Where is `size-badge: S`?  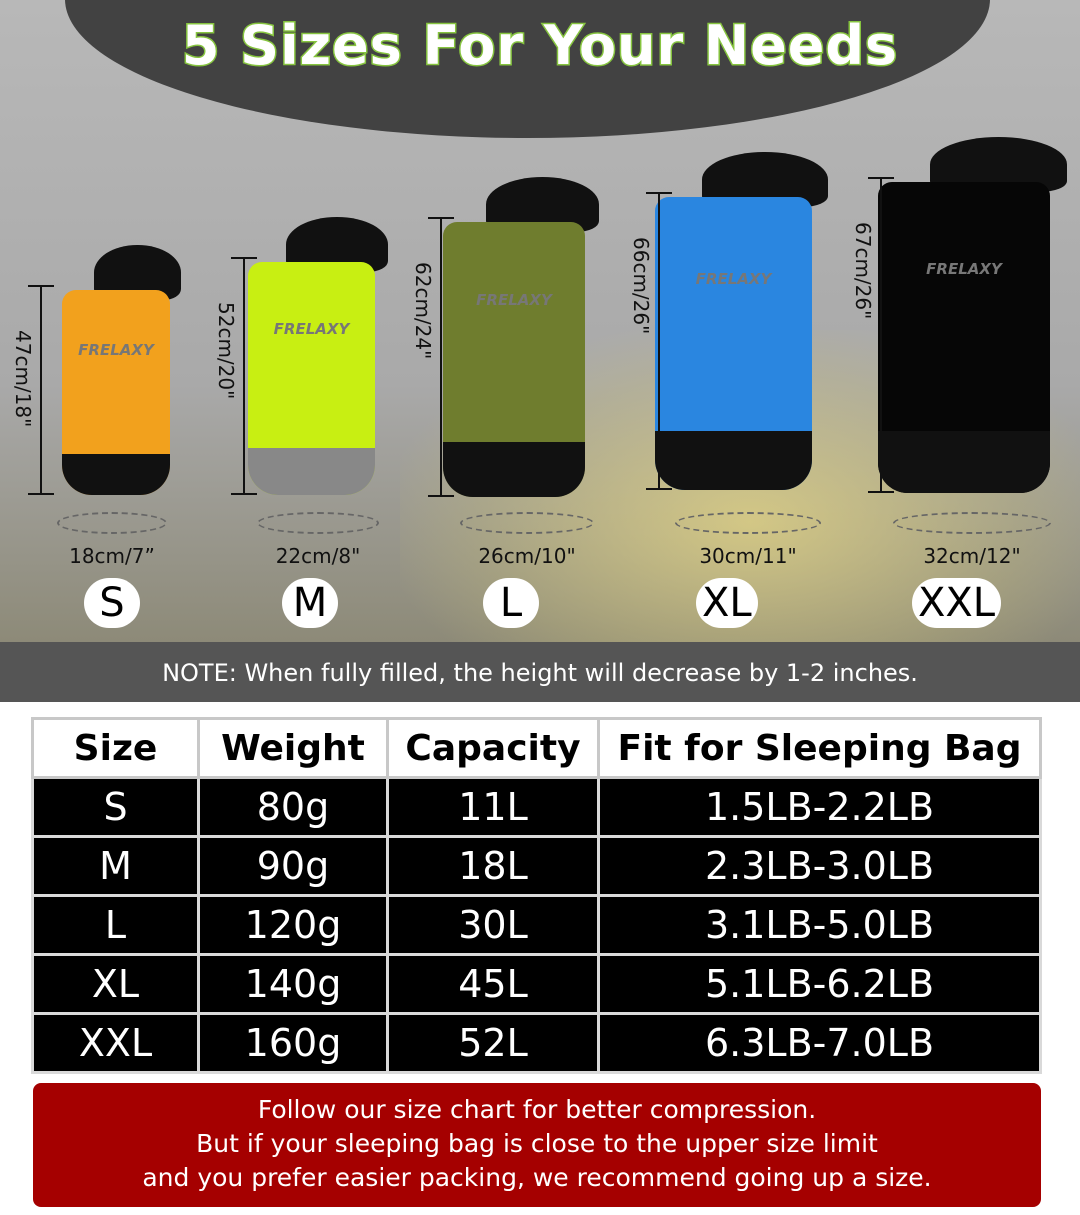
size-badge: S is located at coordinates (112, 603).